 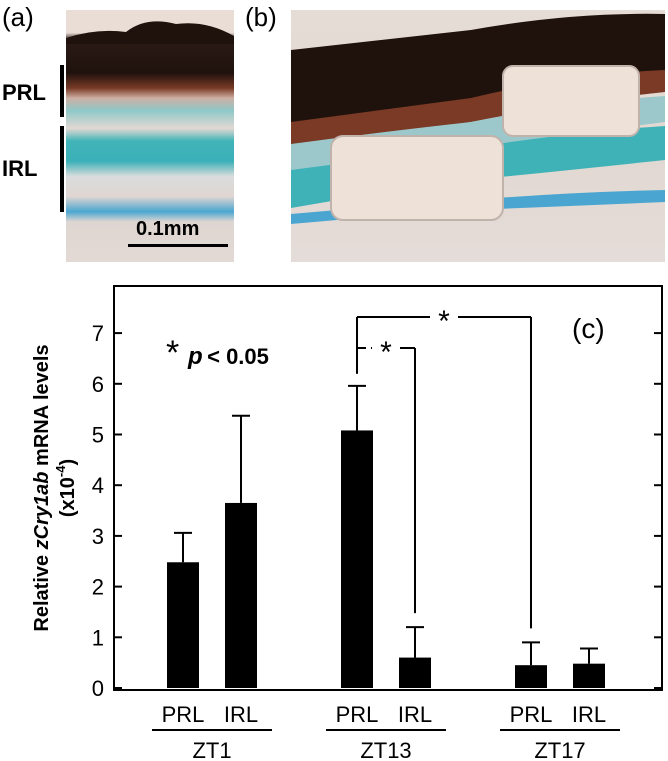 I want to click on y-axis-label-line1: Relative zCry1ab mRNA levels, so click(x=42, y=487).